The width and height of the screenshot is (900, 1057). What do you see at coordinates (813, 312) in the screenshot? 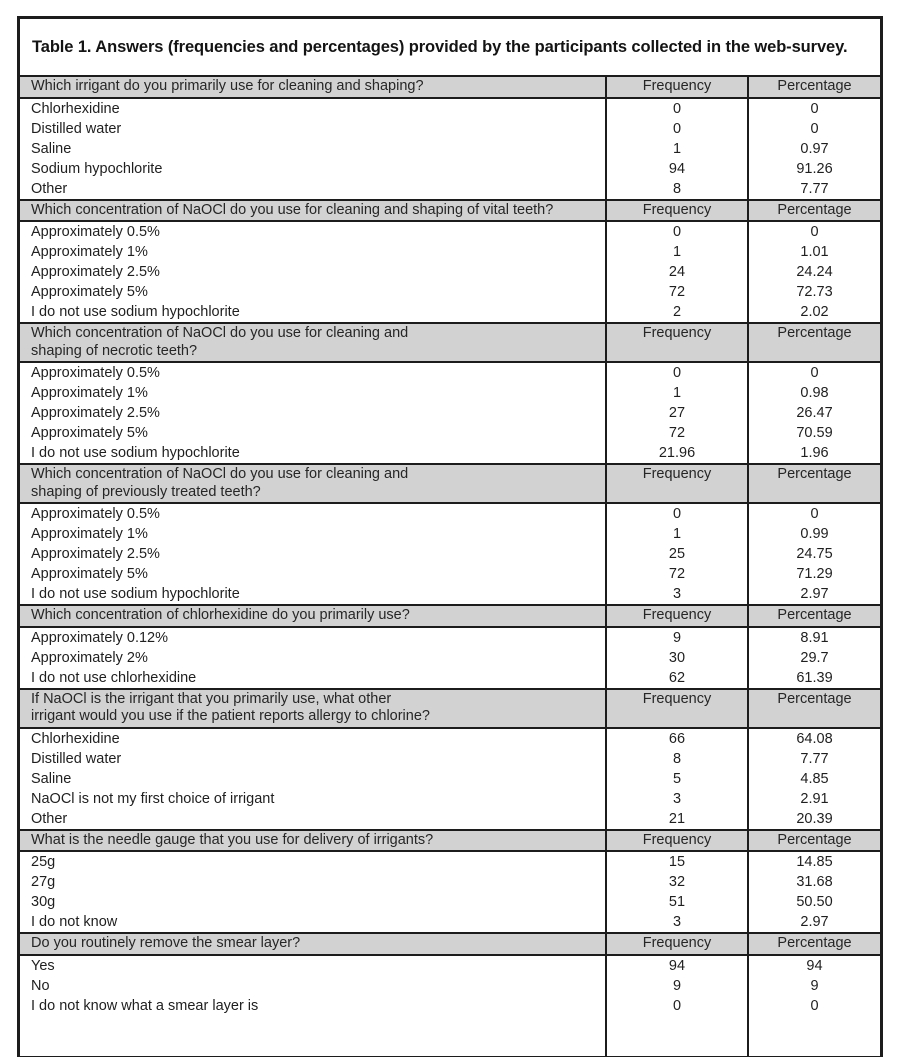
I see `percentage-value-cell: 2.02` at bounding box center [813, 312].